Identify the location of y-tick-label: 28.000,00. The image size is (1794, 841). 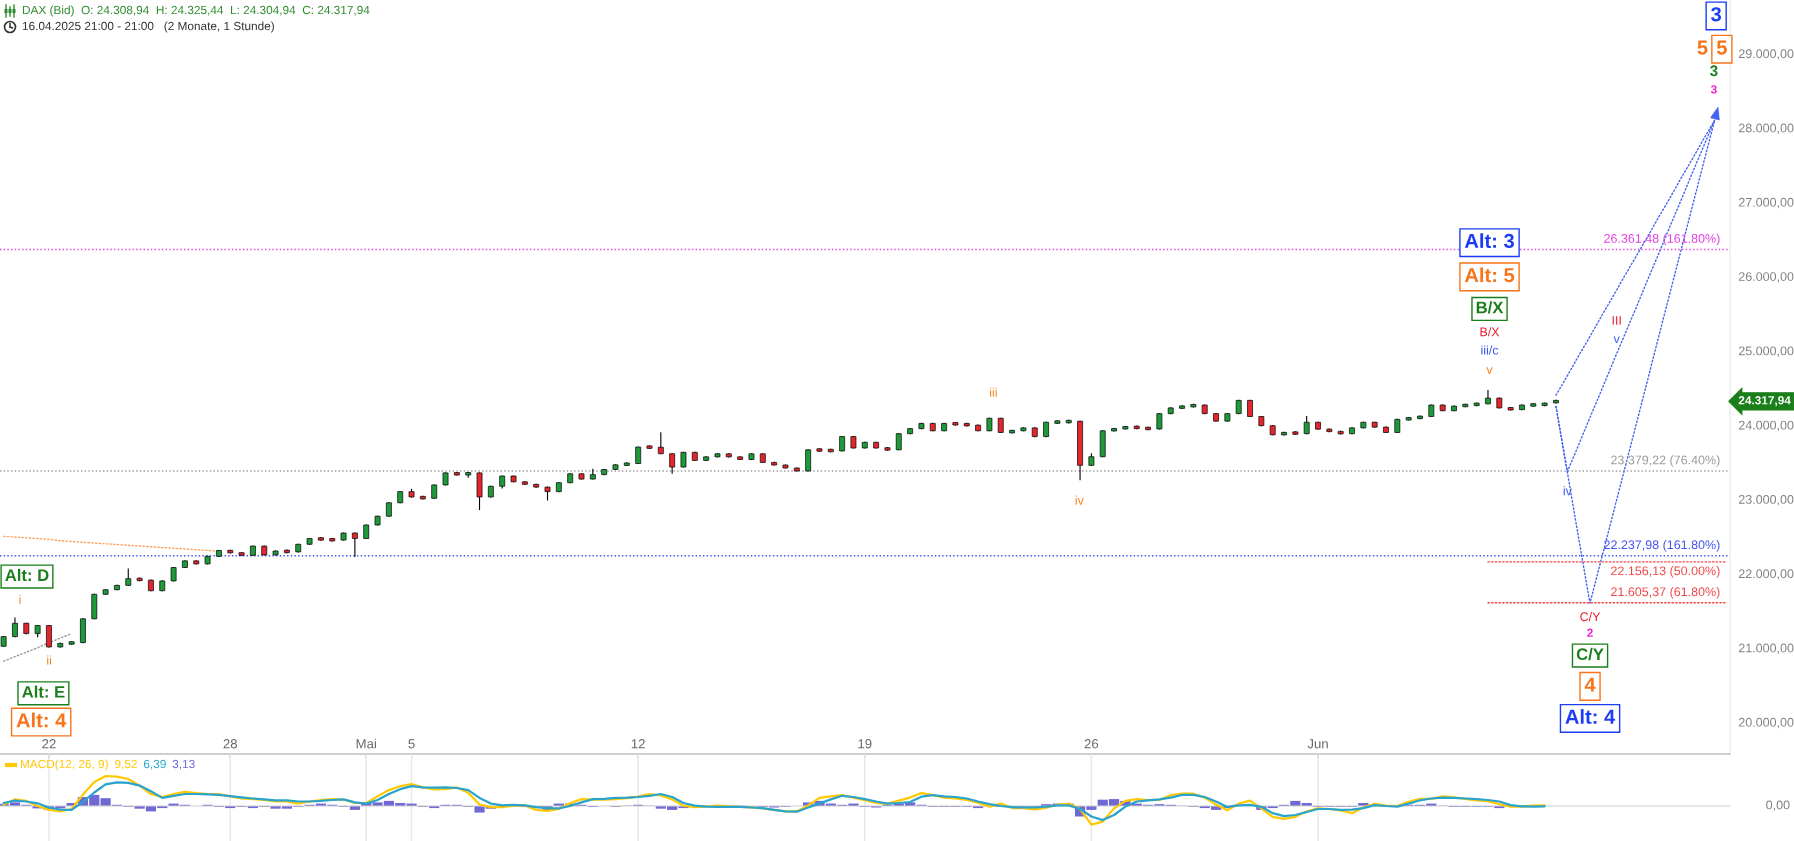
(1766, 128).